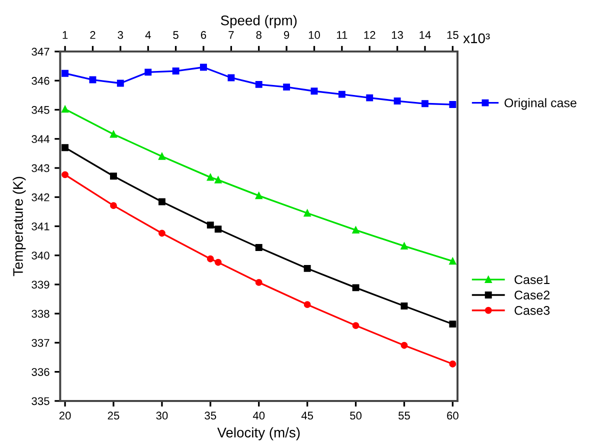 This screenshot has width=602, height=448. I want to click on x-tick-label: 40, so click(258, 416).